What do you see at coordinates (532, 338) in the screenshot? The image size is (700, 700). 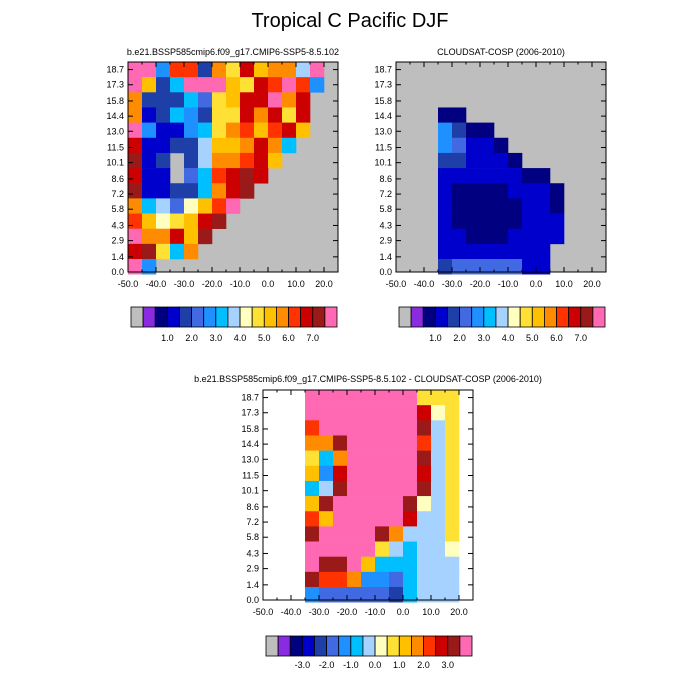 I see `colorbar-label: 5.0` at bounding box center [532, 338].